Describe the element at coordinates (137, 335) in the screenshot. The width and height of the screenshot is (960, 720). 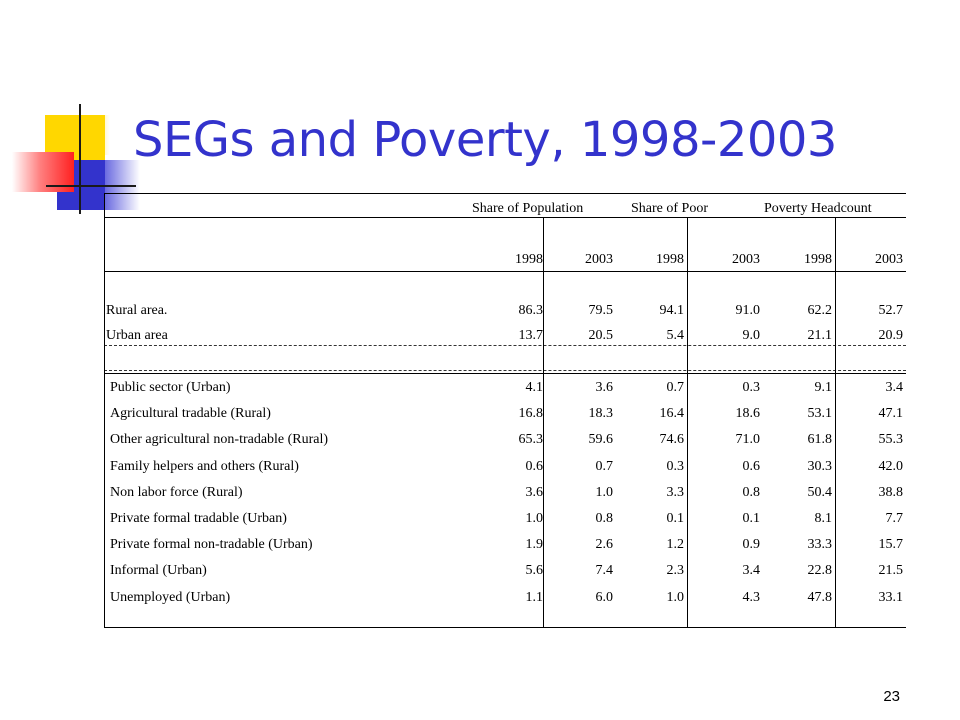
I see `row-label: Urban area` at that location.